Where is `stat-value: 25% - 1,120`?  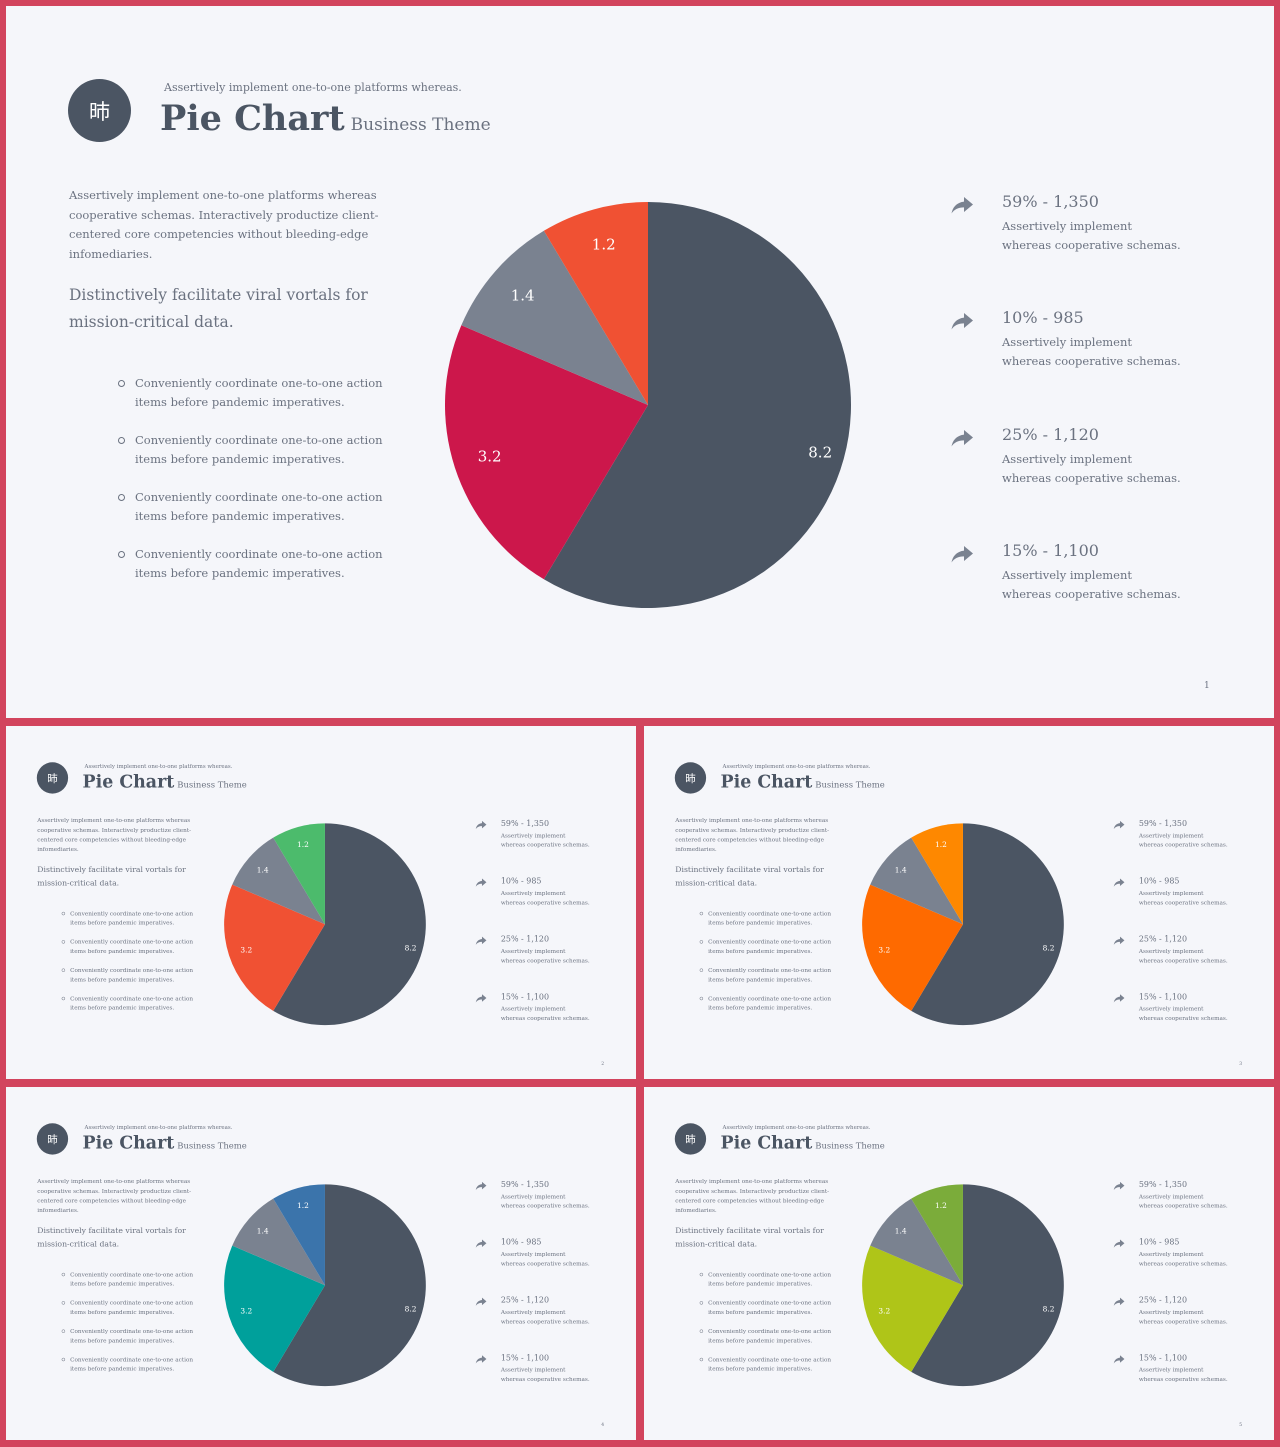
stat-value: 25% - 1,120 is located at coordinates (1163, 939).